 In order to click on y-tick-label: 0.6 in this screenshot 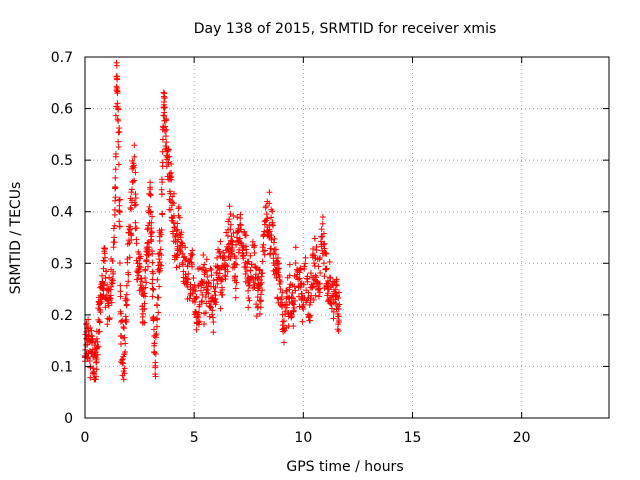, I will do `click(62, 110)`.